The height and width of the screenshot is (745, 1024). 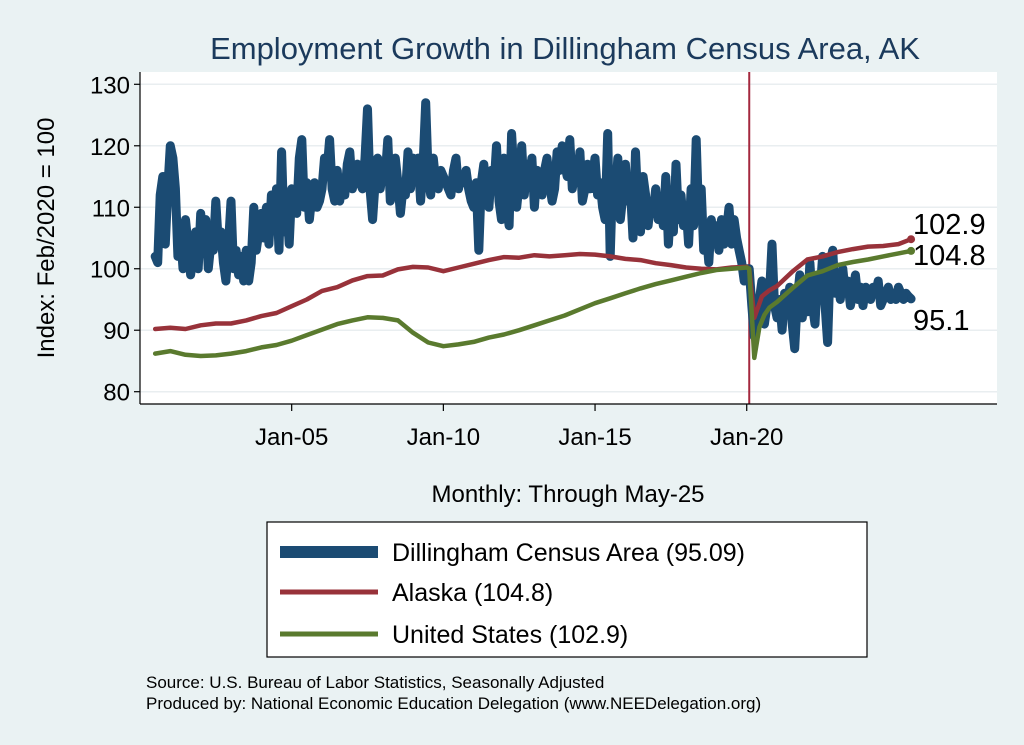 I want to click on y-axis-label: Index: Feb/2020 = 100, so click(x=46, y=238).